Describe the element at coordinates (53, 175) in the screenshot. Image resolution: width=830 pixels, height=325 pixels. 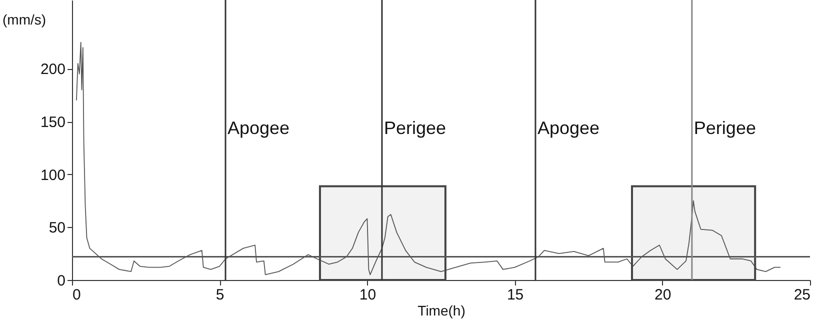
I see `y-tick-label: 100` at that location.